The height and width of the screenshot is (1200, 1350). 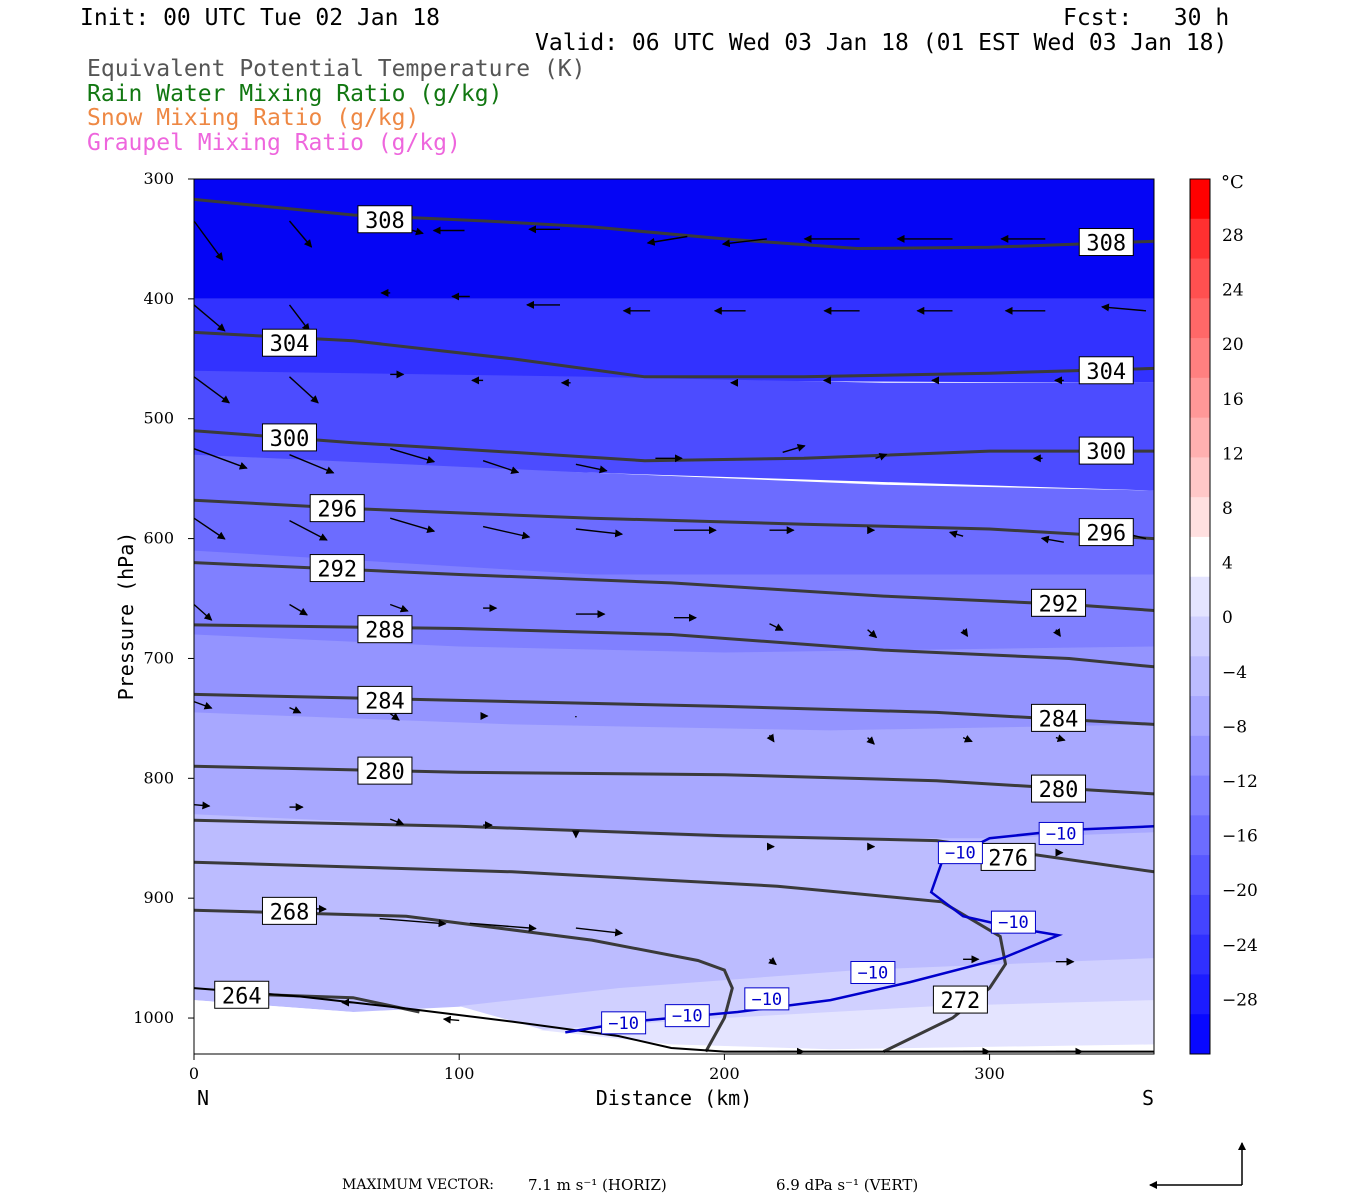 I want to click on x-end-label-right: S, so click(x=1148, y=1098).